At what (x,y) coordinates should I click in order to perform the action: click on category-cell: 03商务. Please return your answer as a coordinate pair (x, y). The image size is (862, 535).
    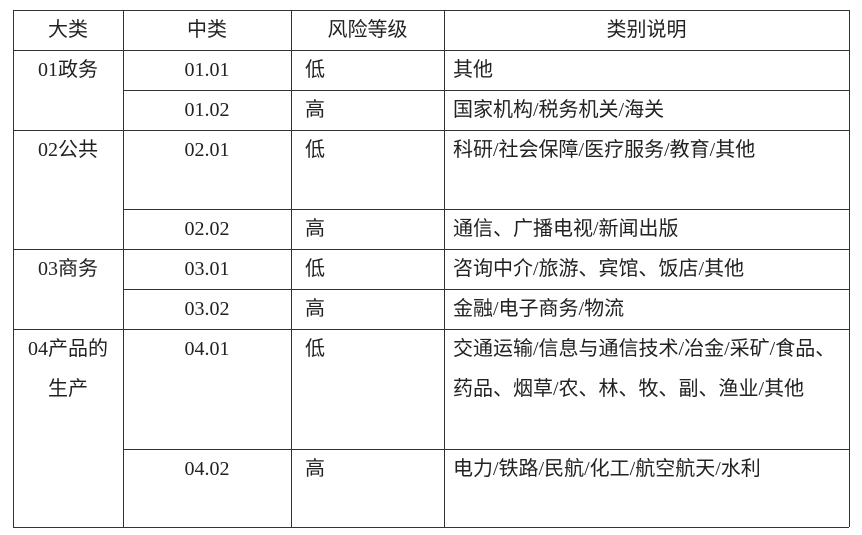
    Looking at the image, I should click on (68, 269).